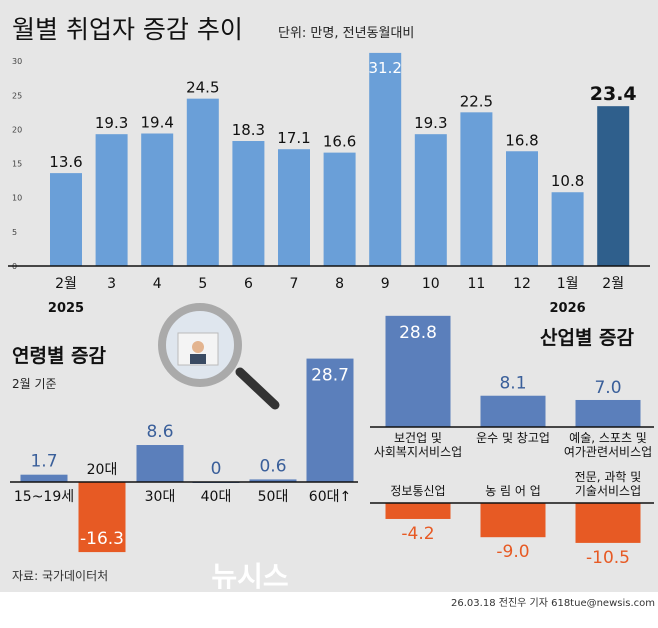  I want to click on magnifier-icon, so click(219, 356).